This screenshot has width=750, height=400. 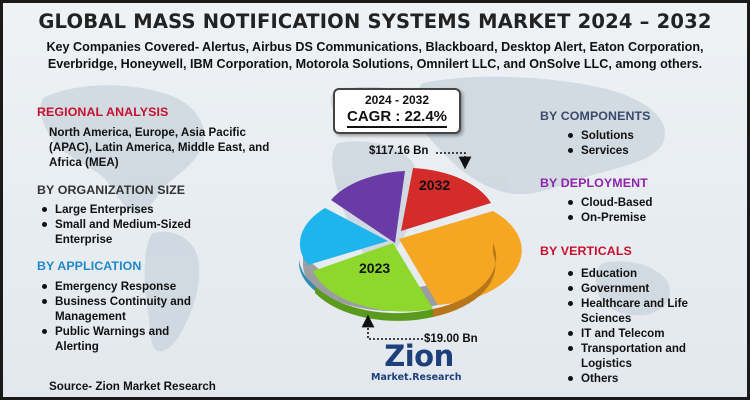 What do you see at coordinates (626, 273) in the screenshot?
I see `list-item: Education` at bounding box center [626, 273].